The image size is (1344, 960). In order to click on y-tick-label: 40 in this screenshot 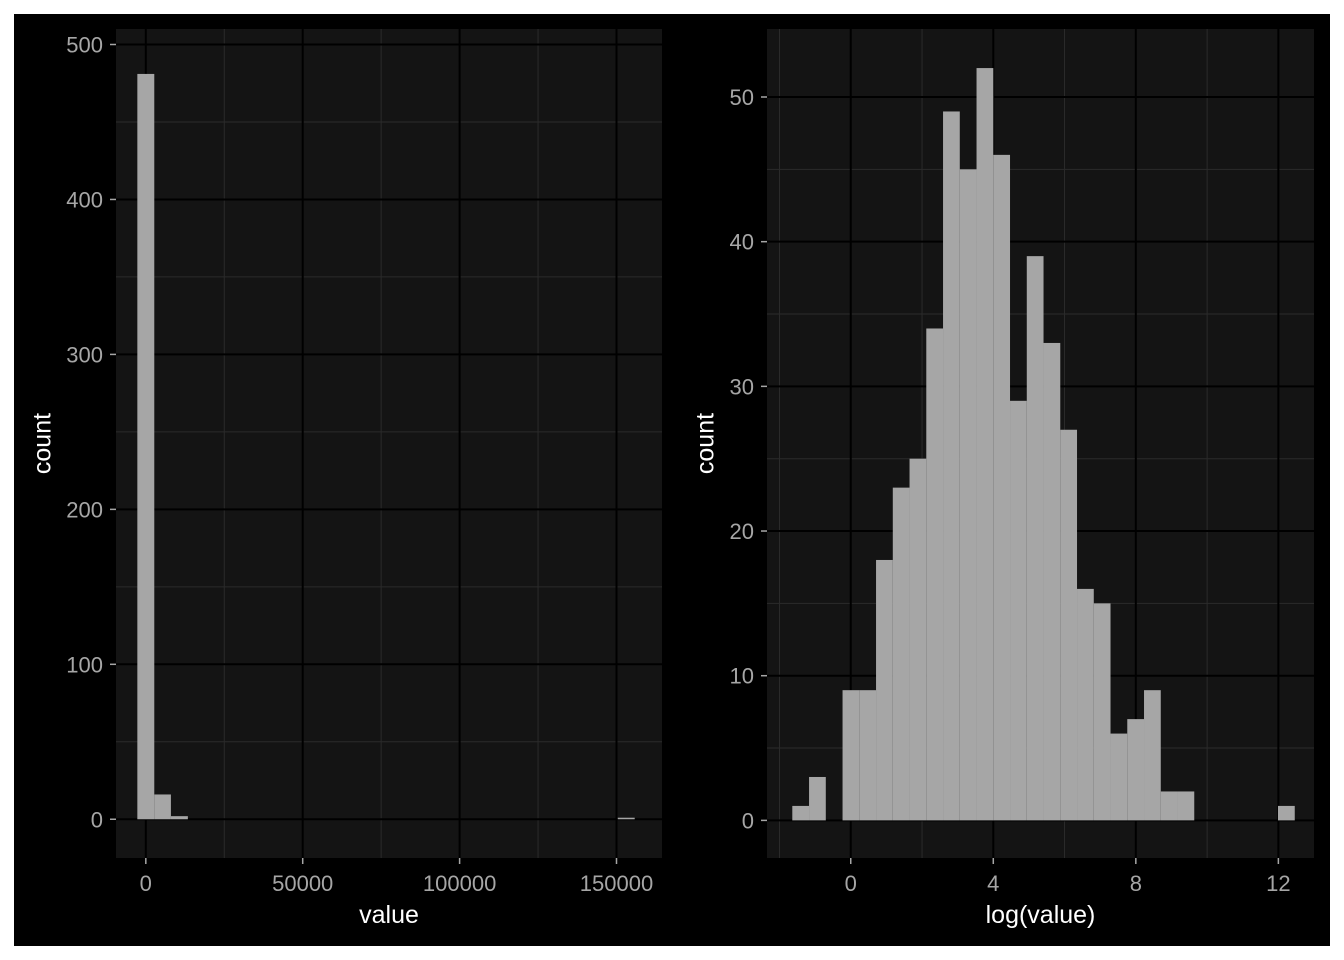, I will do `click(742, 242)`.